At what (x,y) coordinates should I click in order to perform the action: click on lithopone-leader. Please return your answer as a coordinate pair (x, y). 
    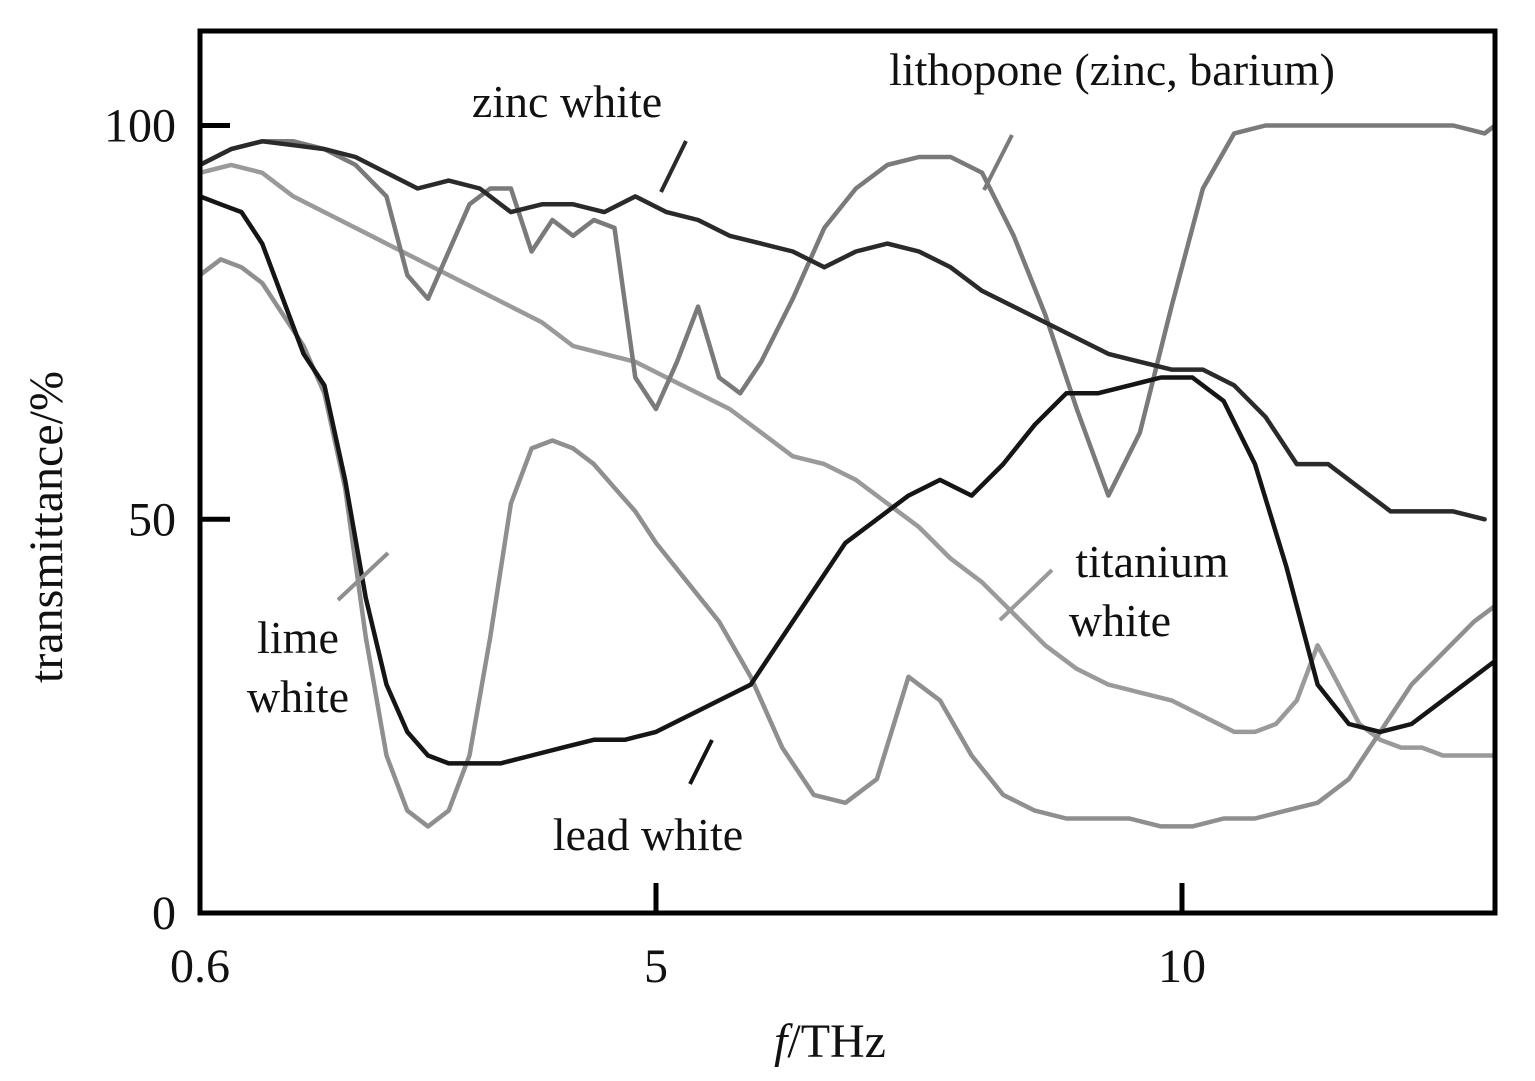
    Looking at the image, I should click on (998, 162).